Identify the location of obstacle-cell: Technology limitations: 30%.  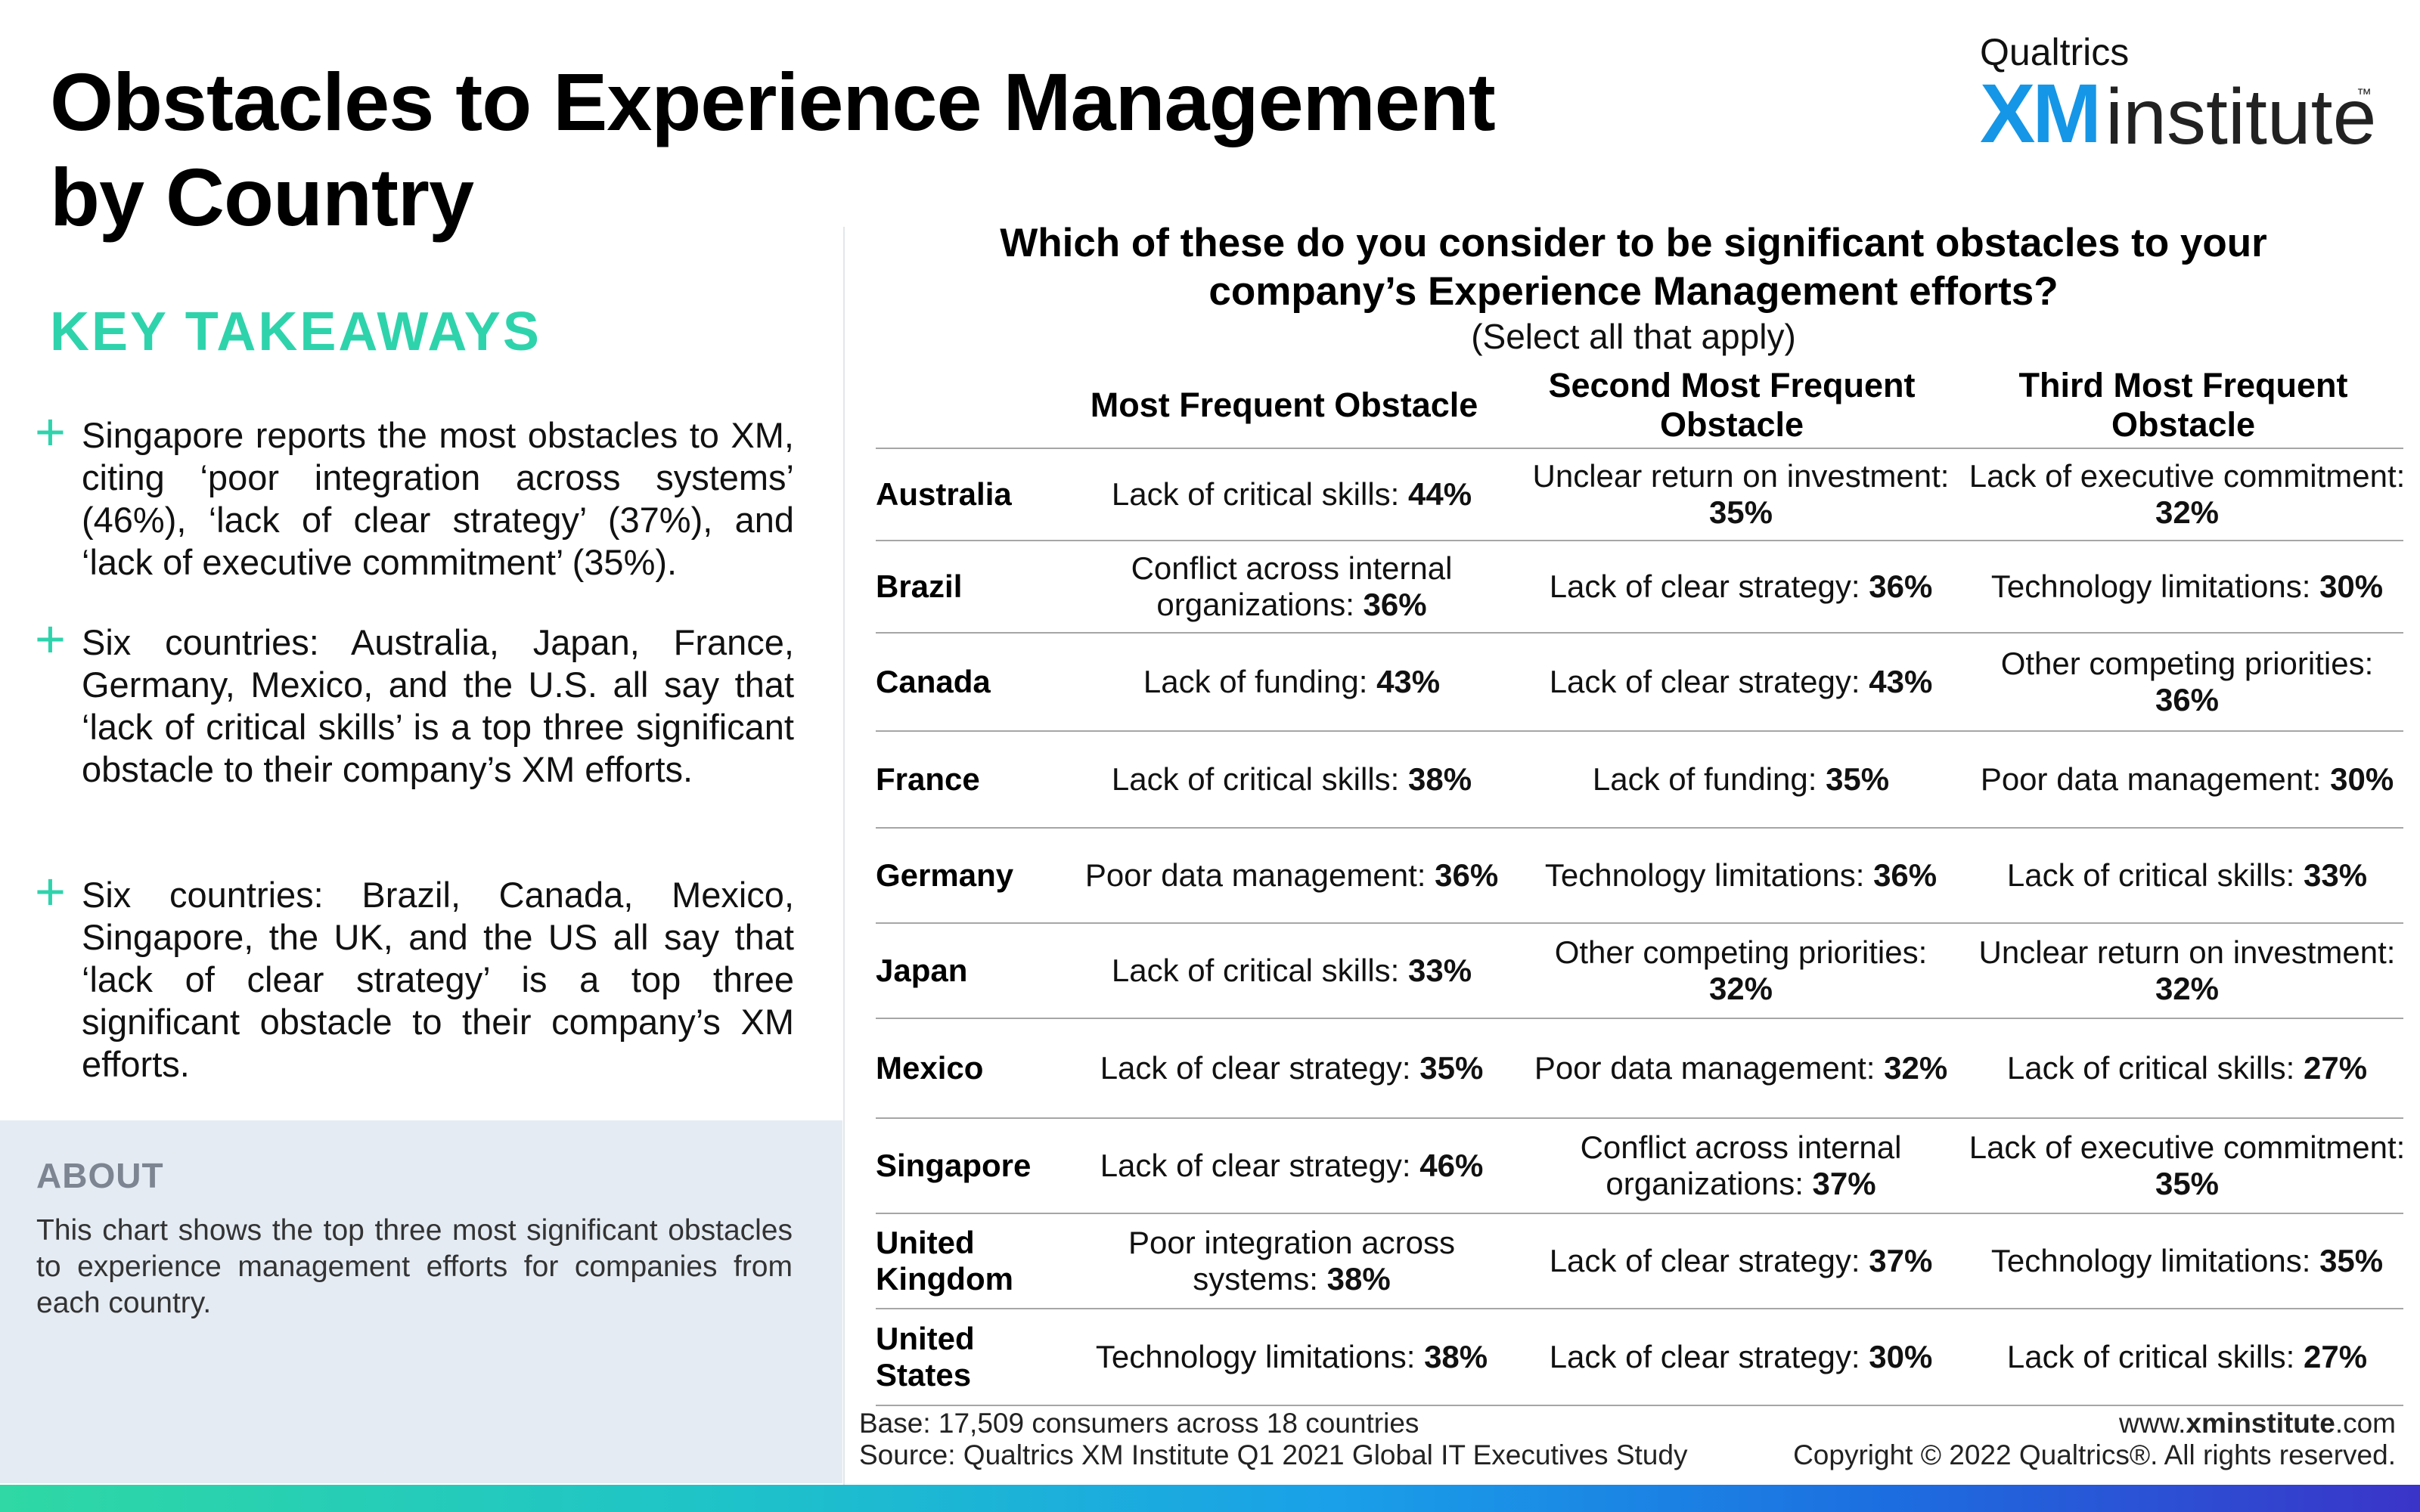
(2187, 586).